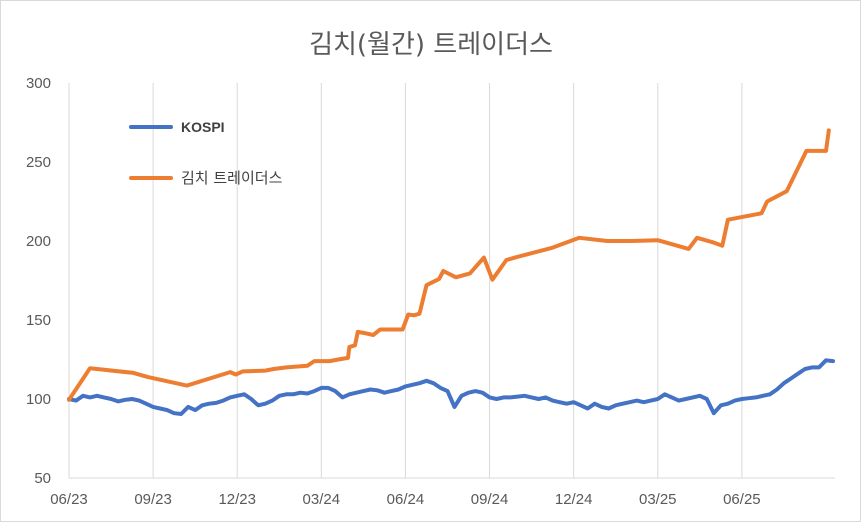 The height and width of the screenshot is (522, 861). What do you see at coordinates (38, 83) in the screenshot?
I see `y-tick-label: 300` at bounding box center [38, 83].